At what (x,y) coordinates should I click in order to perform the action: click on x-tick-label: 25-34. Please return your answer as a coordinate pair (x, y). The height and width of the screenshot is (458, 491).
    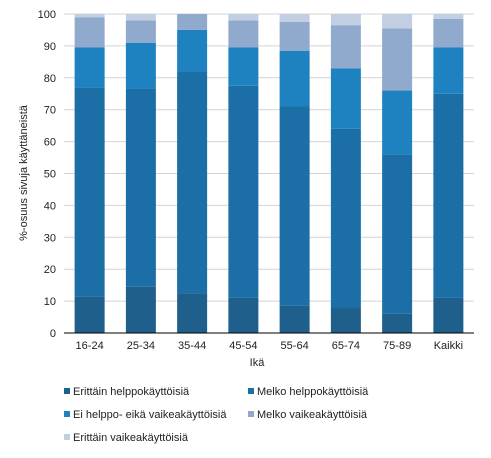
    Looking at the image, I should click on (141, 346).